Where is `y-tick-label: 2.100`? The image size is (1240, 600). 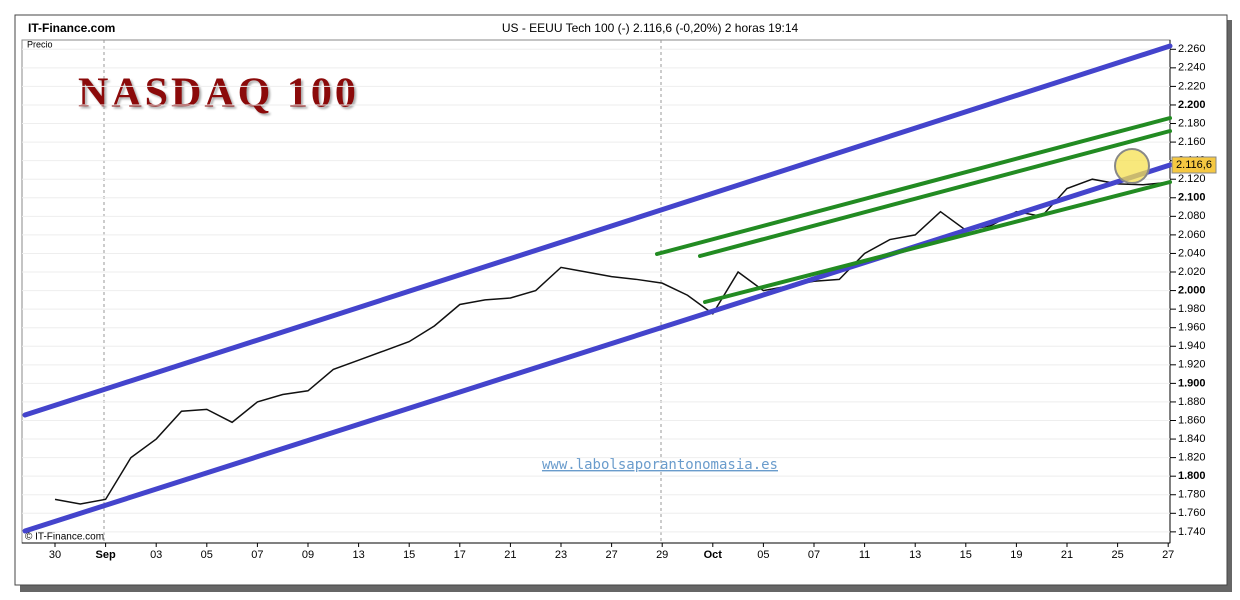 y-tick-label: 2.100 is located at coordinates (1192, 198).